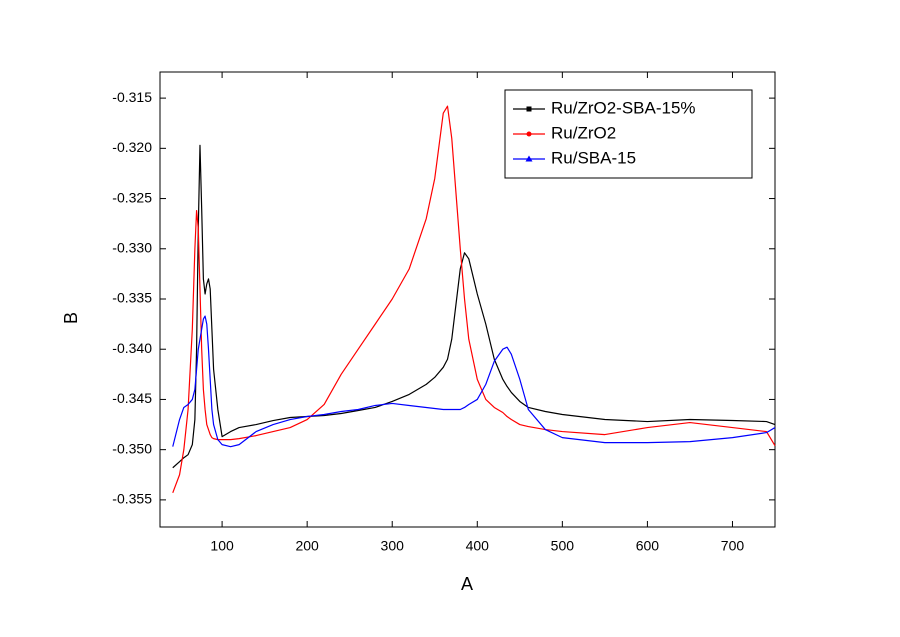  I want to click on y-tick-label: -0.340, so click(132, 348).